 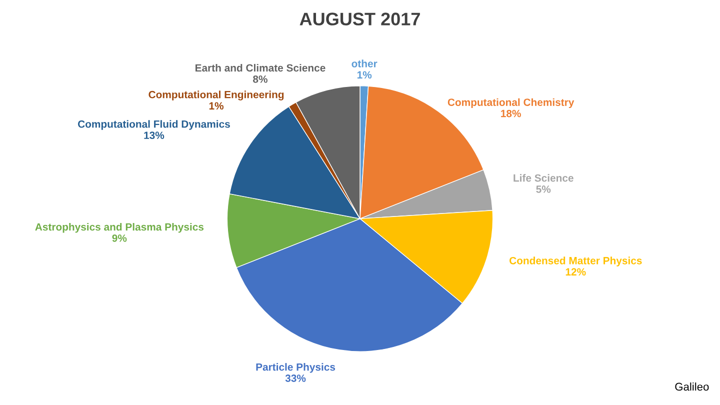 What do you see at coordinates (261, 68) in the screenshot?
I see `slice-label: Earth and Climate Science` at bounding box center [261, 68].